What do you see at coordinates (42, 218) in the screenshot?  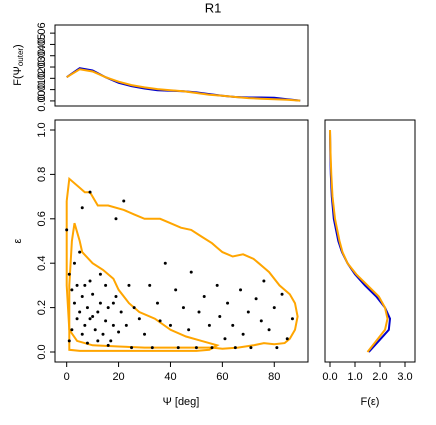 I see `y-tick-label: 0.6` at bounding box center [42, 218].